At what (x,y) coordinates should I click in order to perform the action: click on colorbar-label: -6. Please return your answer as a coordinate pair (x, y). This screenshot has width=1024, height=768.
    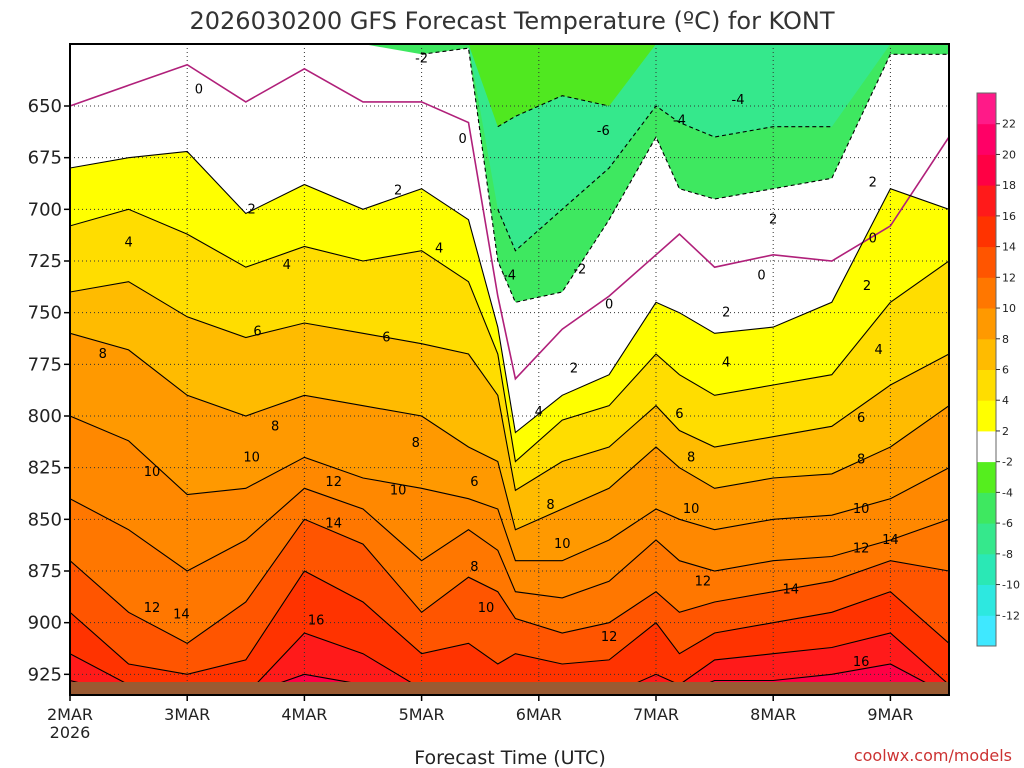
    Looking at the image, I should click on (1007, 523).